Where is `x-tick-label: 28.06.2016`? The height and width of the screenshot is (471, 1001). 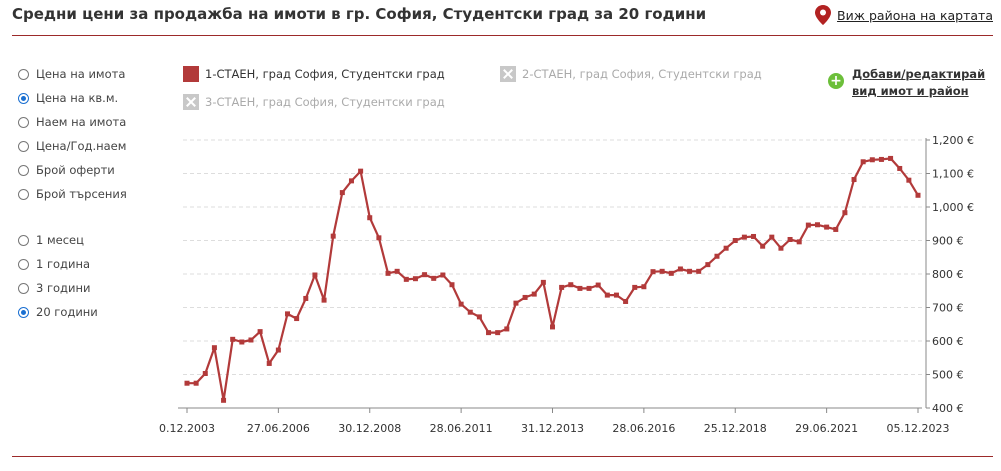
x-tick-label: 28.06.2016 is located at coordinates (643, 428).